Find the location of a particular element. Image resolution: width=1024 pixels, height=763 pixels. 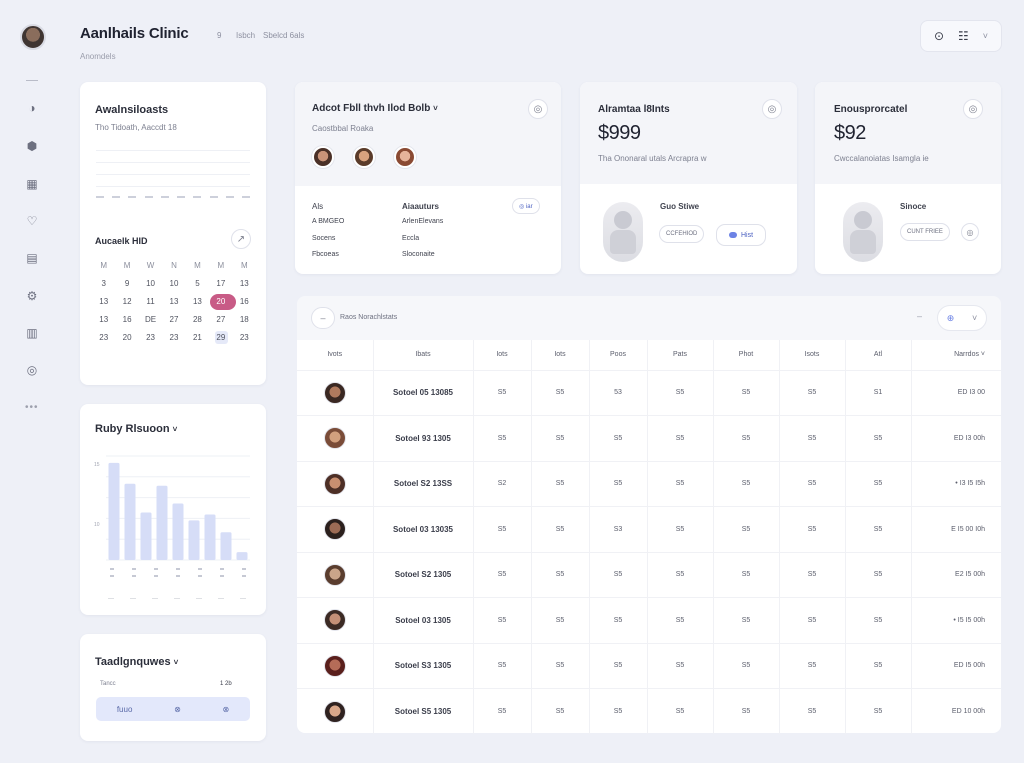

settings-icon: ⚙ is located at coordinates (32, 296).